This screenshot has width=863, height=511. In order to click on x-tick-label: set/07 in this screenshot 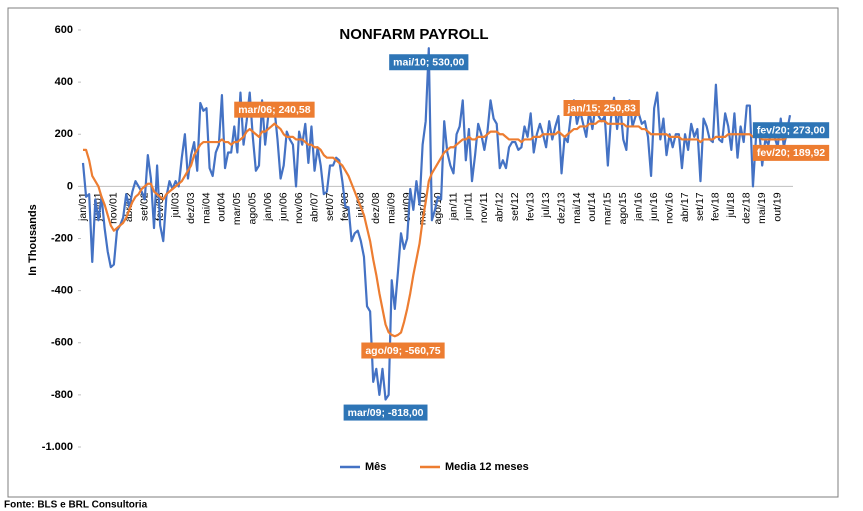, I will do `click(330, 206)`.